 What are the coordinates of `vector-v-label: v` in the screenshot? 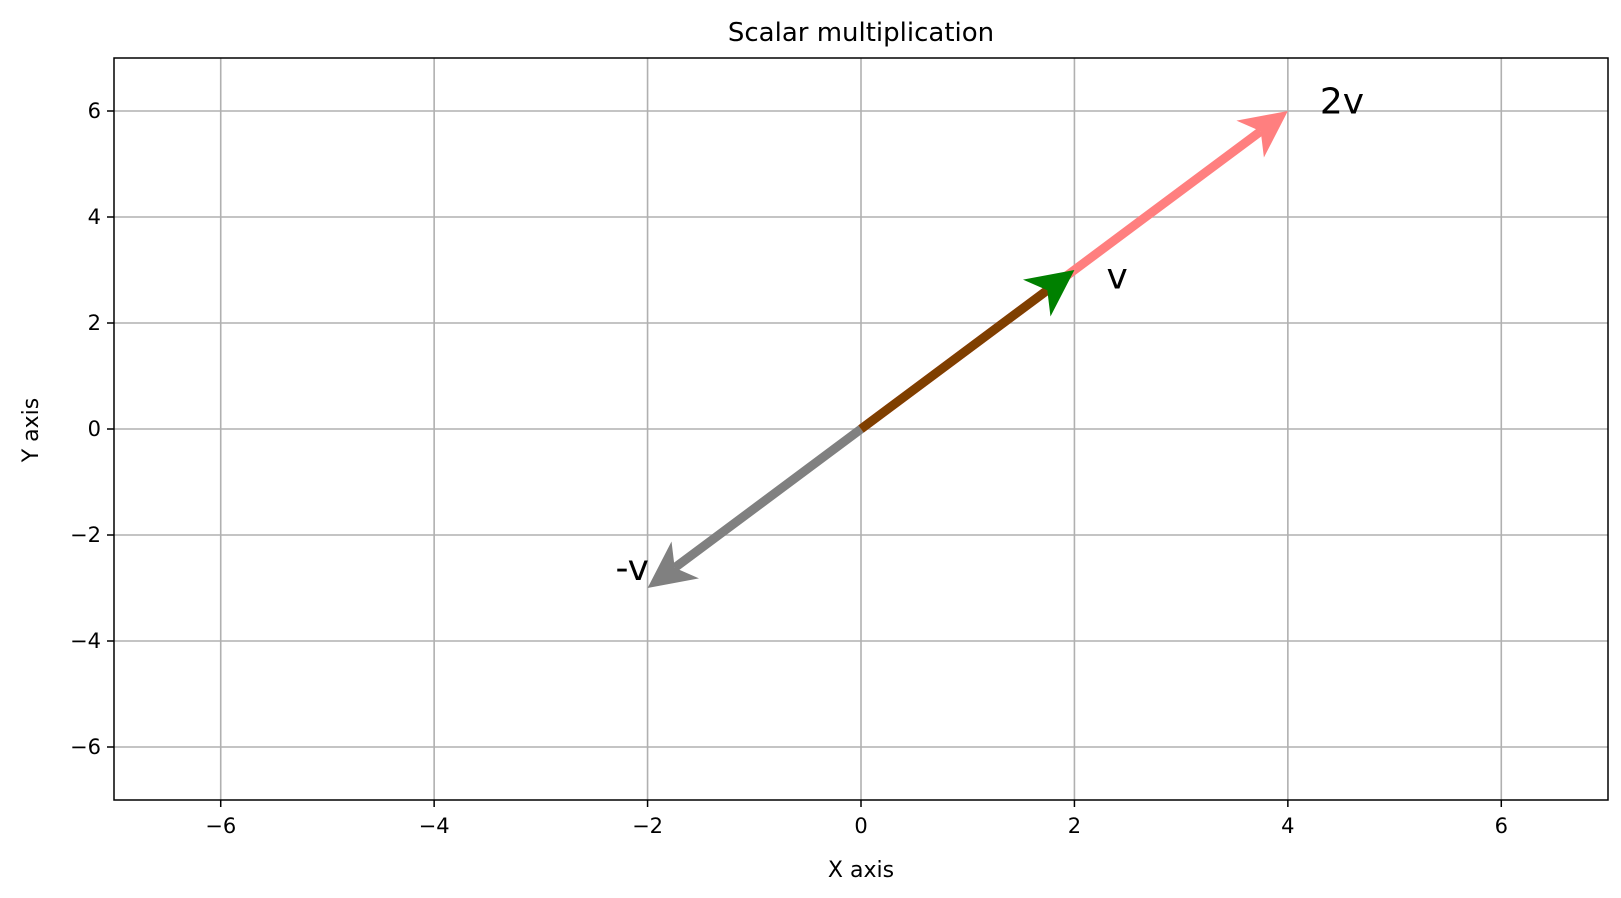 It's located at (1116, 276).